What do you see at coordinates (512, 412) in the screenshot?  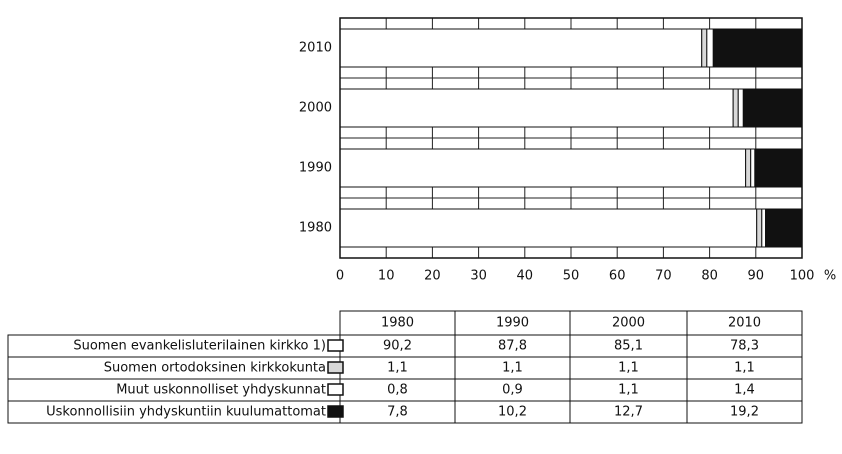 I see `table-cell: 10,2` at bounding box center [512, 412].